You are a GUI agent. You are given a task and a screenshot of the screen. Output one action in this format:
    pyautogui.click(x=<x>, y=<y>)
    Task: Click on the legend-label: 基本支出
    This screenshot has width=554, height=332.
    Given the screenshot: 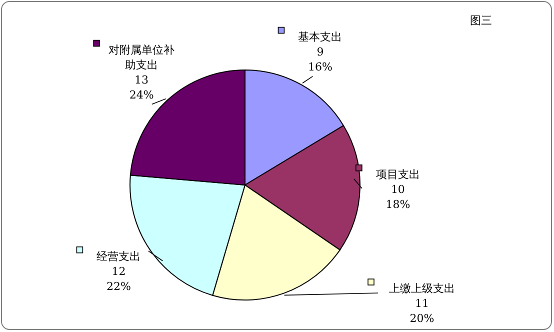 What is the action you would take?
    pyautogui.click(x=320, y=37)
    